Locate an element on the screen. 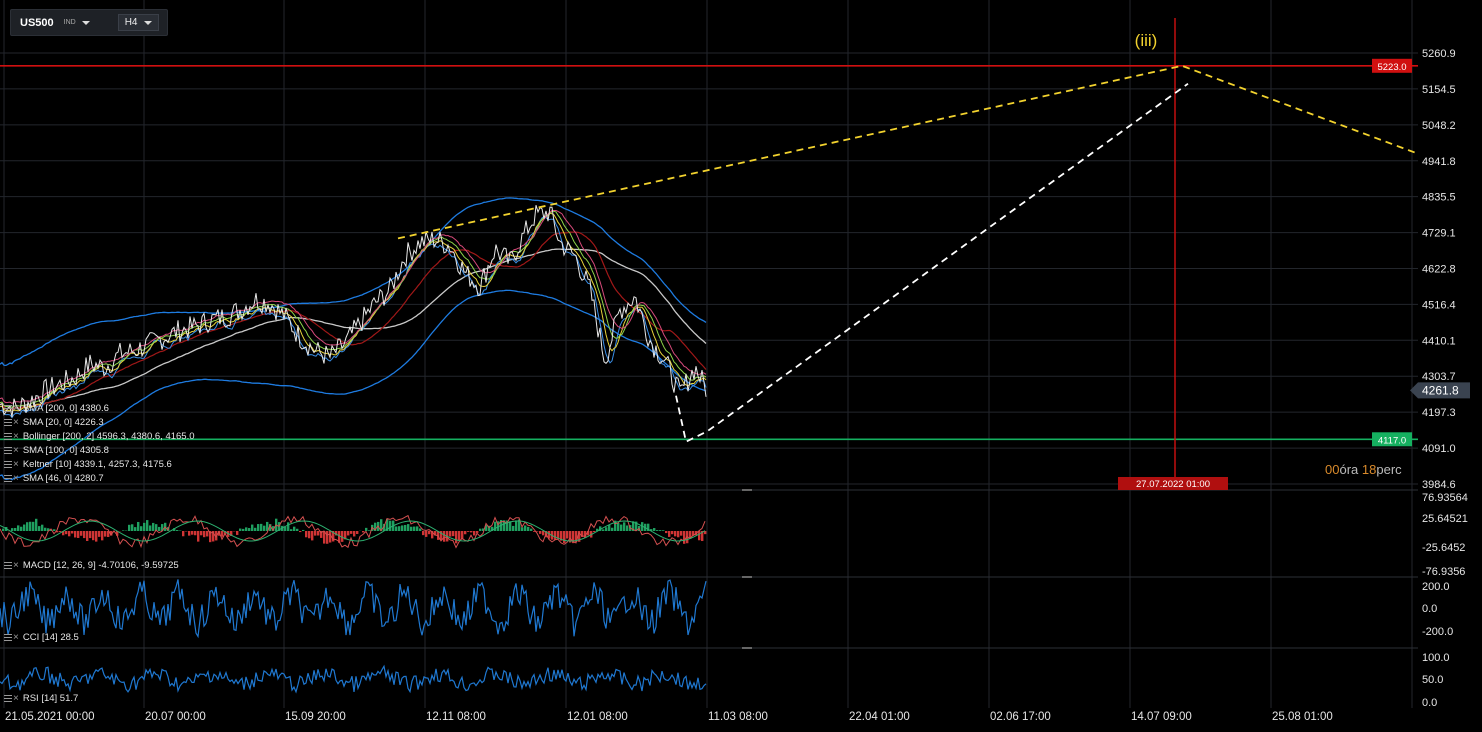  legend-rsi: × RSI [14] 51.7 is located at coordinates (41, 698).